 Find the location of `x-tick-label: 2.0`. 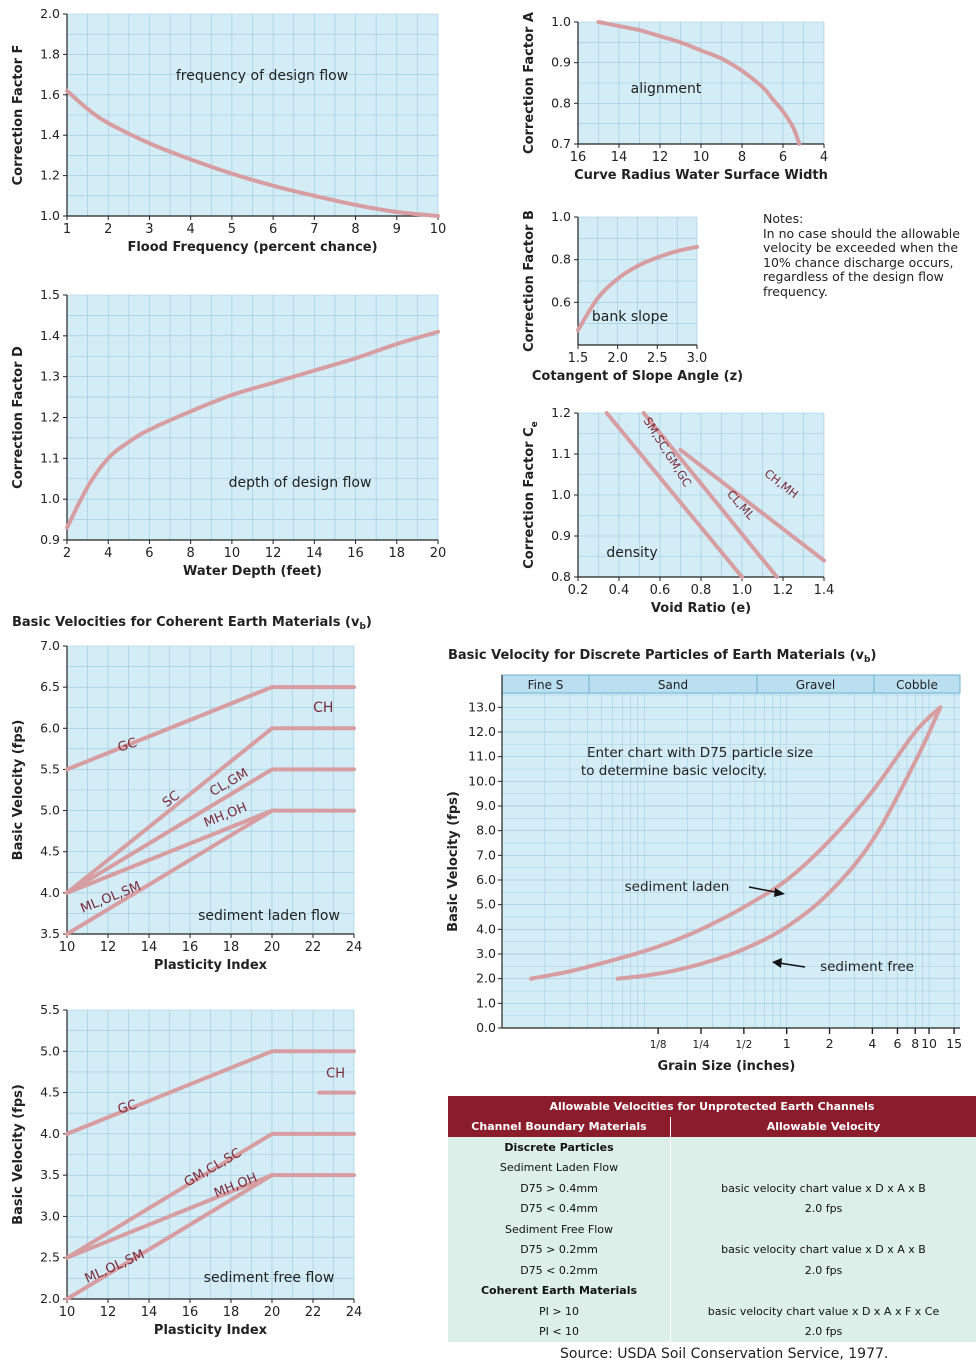

x-tick-label: 2.0 is located at coordinates (617, 358).